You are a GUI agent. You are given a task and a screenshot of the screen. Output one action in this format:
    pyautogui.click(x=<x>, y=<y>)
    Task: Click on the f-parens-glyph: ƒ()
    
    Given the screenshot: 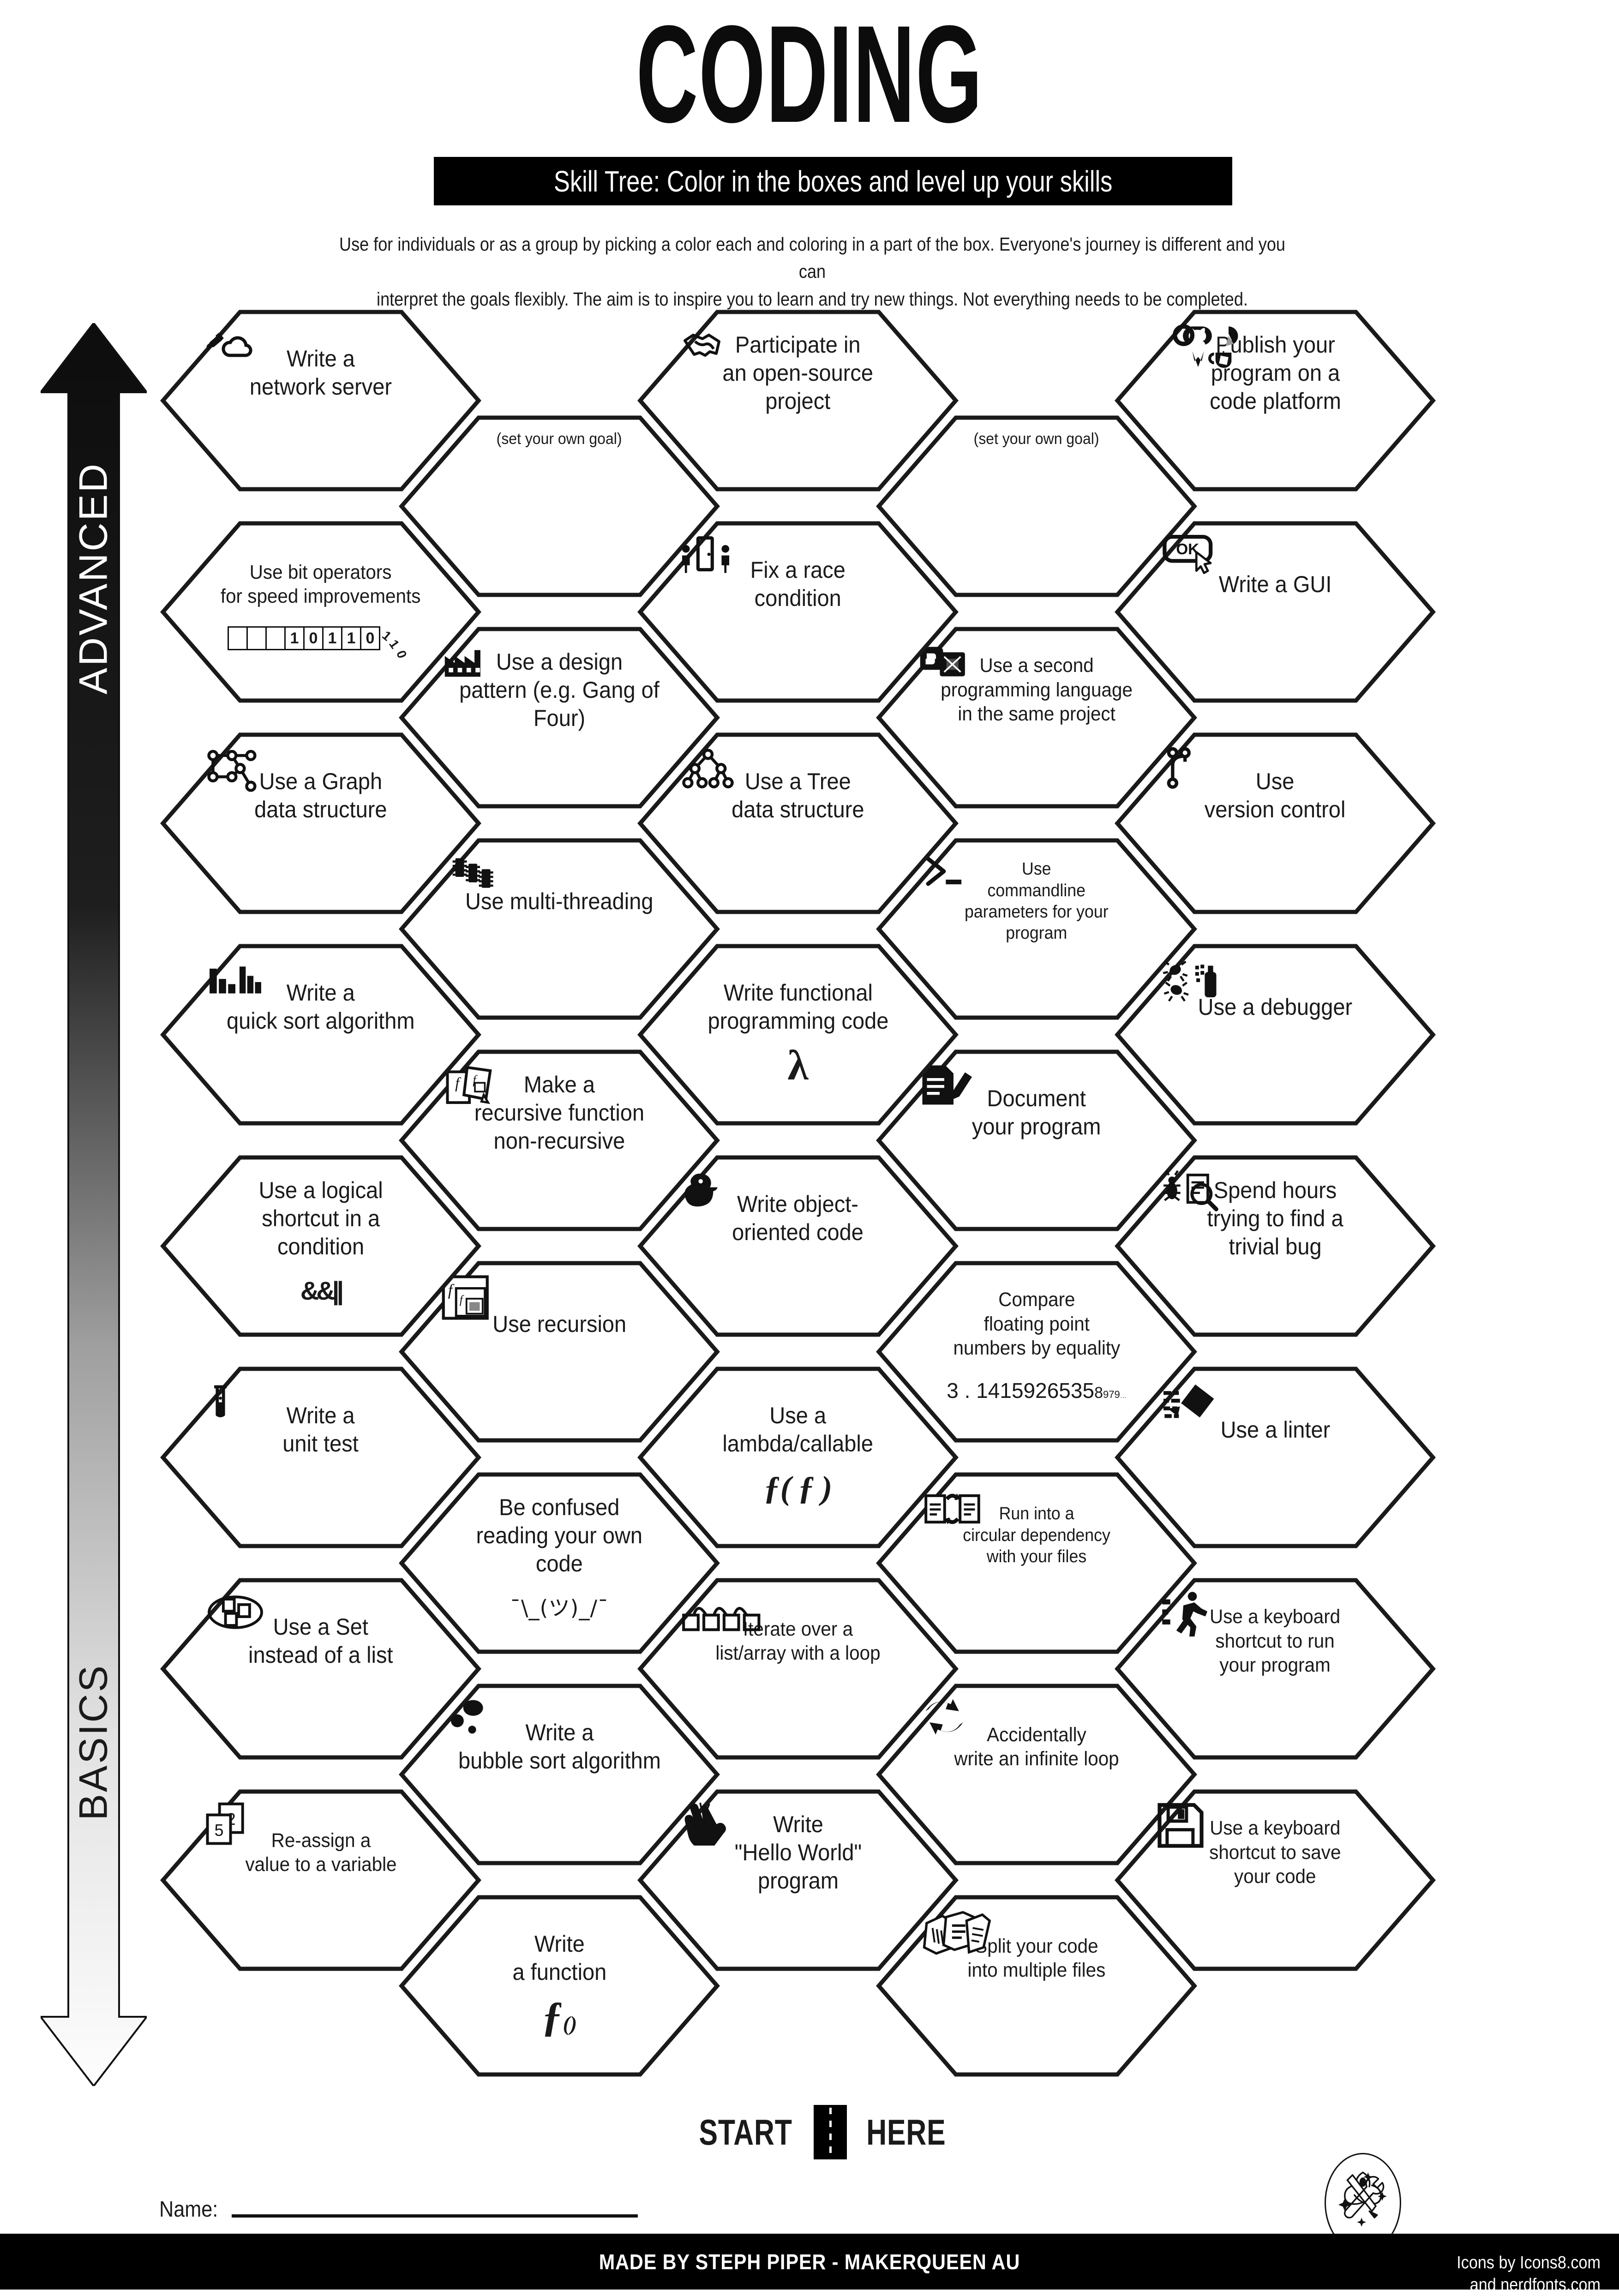 What is the action you would take?
    pyautogui.click(x=559, y=2017)
    